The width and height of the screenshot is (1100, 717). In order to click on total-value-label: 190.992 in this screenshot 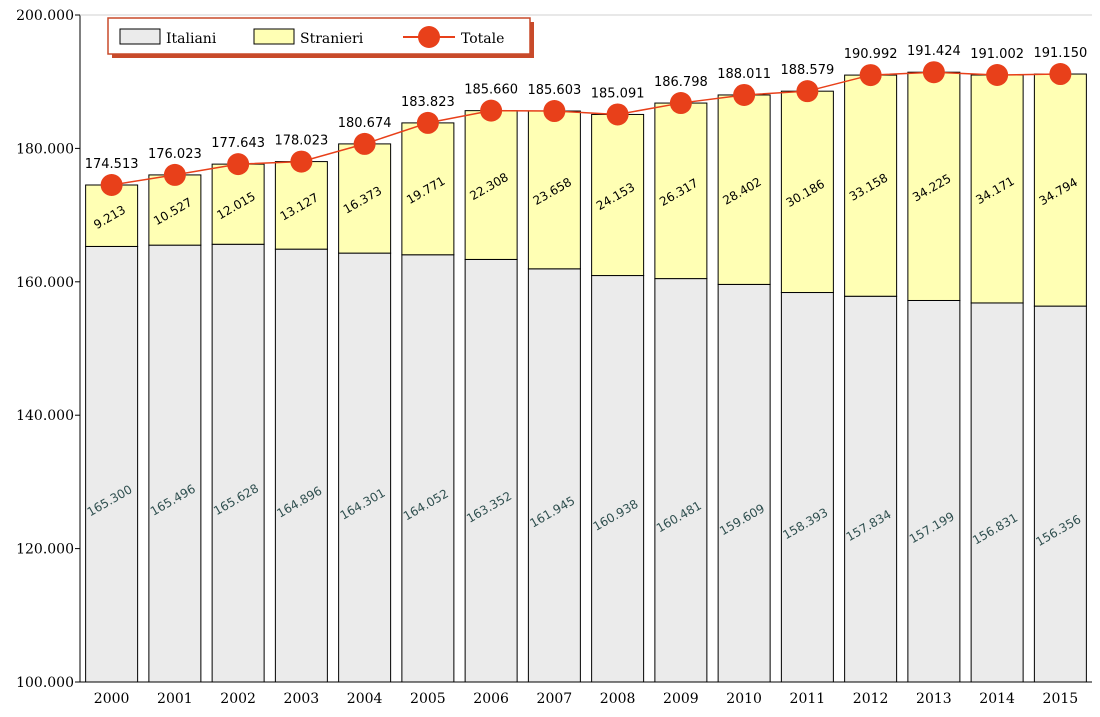, I will do `click(871, 54)`.